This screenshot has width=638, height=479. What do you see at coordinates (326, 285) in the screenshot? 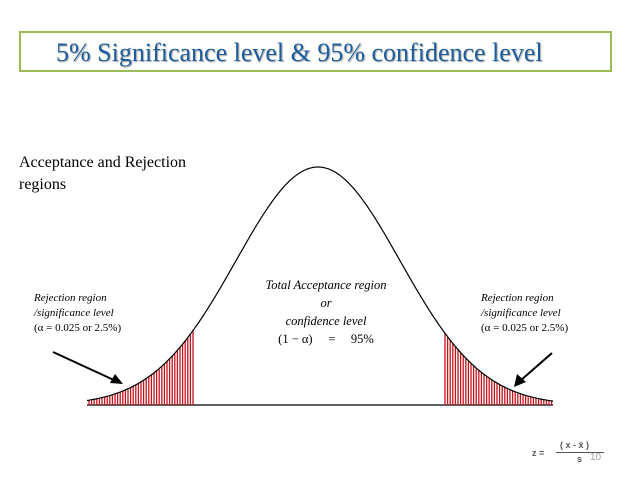
I see `acceptance-line-1: Total Acceptance region` at bounding box center [326, 285].